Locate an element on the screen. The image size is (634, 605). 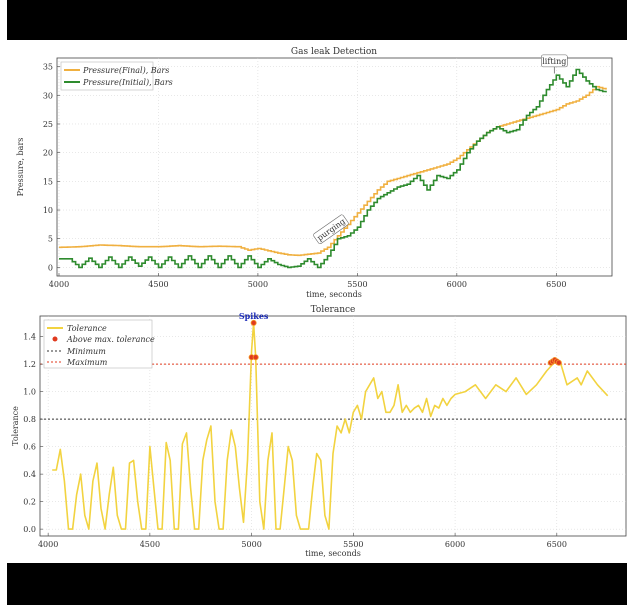
y-tick-label: 0.6 is located at coordinates (29, 447).